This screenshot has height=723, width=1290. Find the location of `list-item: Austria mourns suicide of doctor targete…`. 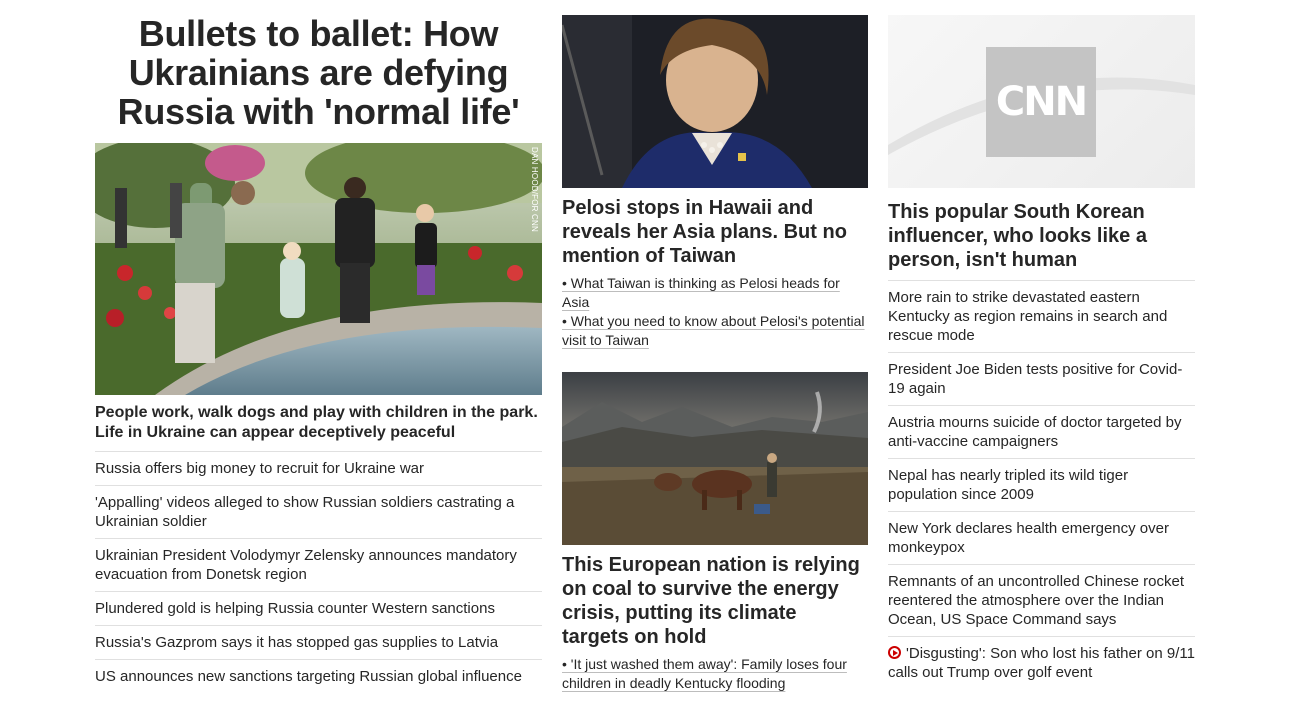

list-item: Austria mourns suicide of doctor targete… is located at coordinates (1041, 432).